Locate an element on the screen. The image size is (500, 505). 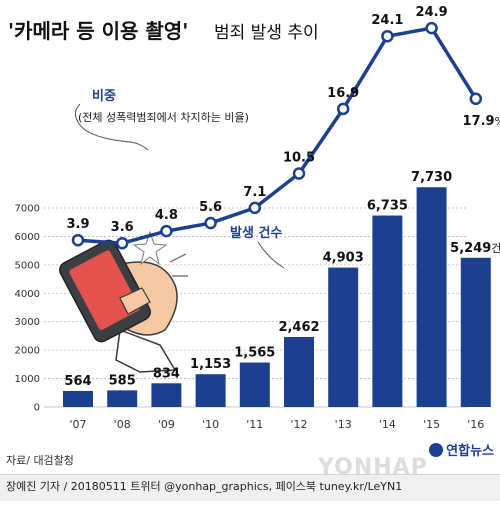
bar-value-label: 4,903 is located at coordinates (343, 258).